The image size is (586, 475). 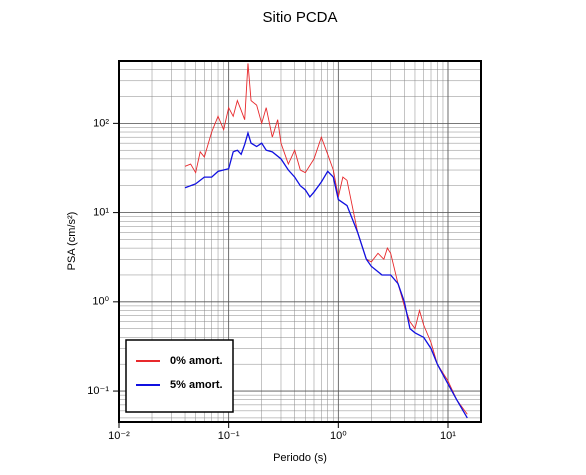 What do you see at coordinates (196, 385) in the screenshot?
I see `legend-label: 5% amort.` at bounding box center [196, 385].